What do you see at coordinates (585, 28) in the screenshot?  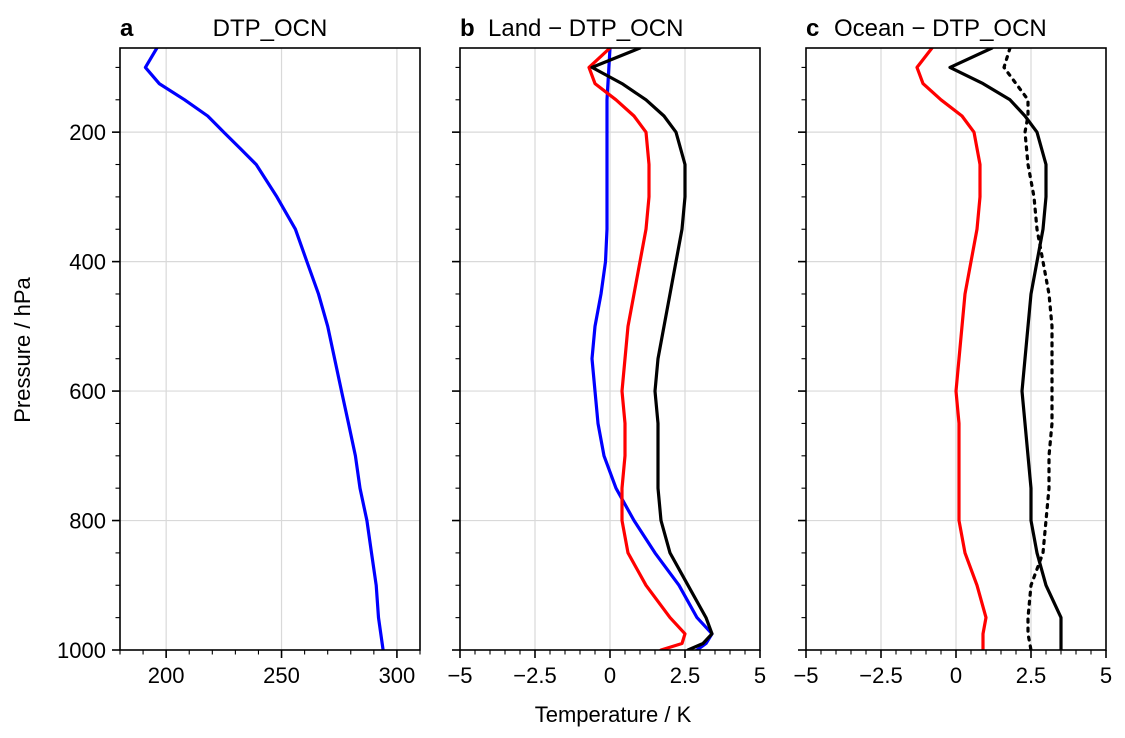 I see `panel-title: Land − DTP_OCN` at bounding box center [585, 28].